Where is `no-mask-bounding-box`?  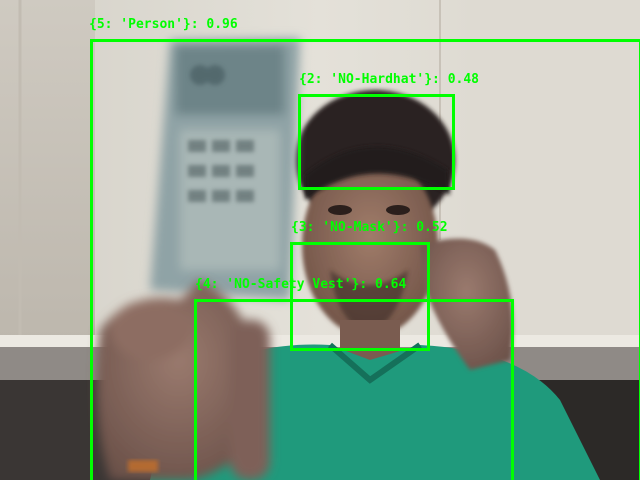
no-mask-bounding-box is located at coordinates (360, 296).